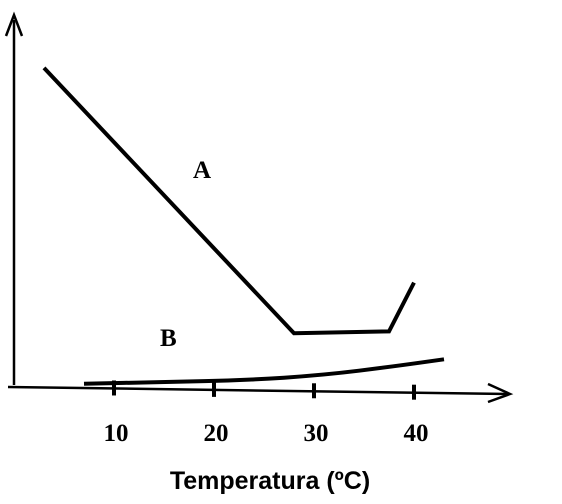 This screenshot has height=504, width=562. Describe the element at coordinates (258, 390) in the screenshot. I see `x-axis-line` at that location.